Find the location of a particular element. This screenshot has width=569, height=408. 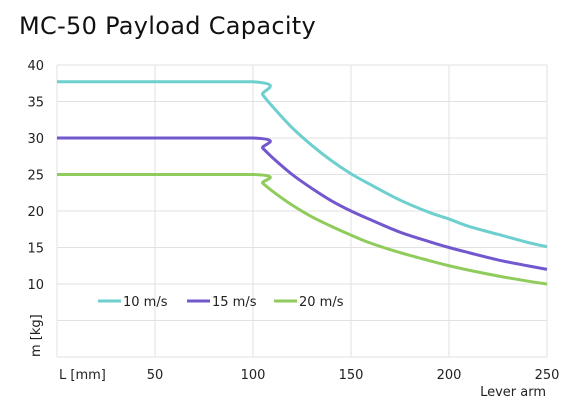

y-tick-label: 40 is located at coordinates (35, 66).